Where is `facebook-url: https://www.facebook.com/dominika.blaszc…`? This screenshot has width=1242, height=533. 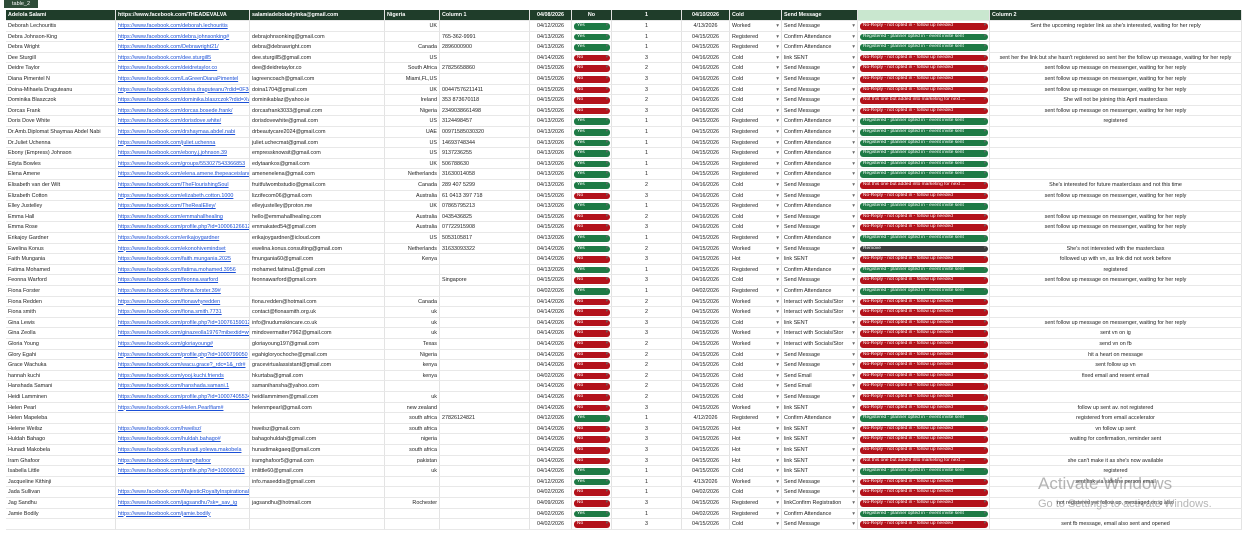
facebook-url: https://www.facebook.com/dominika.blaszc… is located at coordinates (183, 100).